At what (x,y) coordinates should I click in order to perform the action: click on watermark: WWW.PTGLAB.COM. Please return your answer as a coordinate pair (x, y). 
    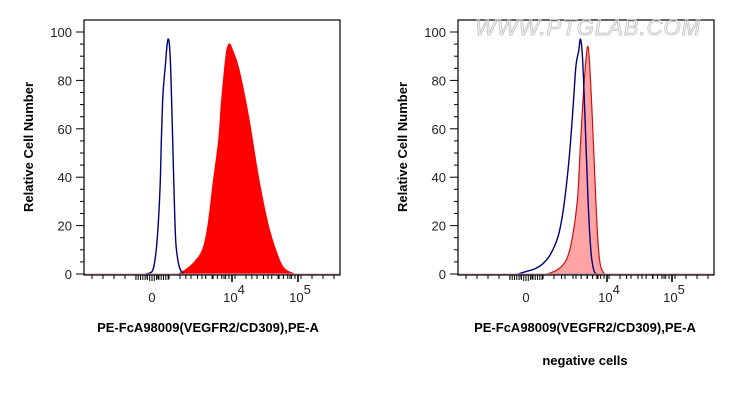
    Looking at the image, I should click on (588, 27).